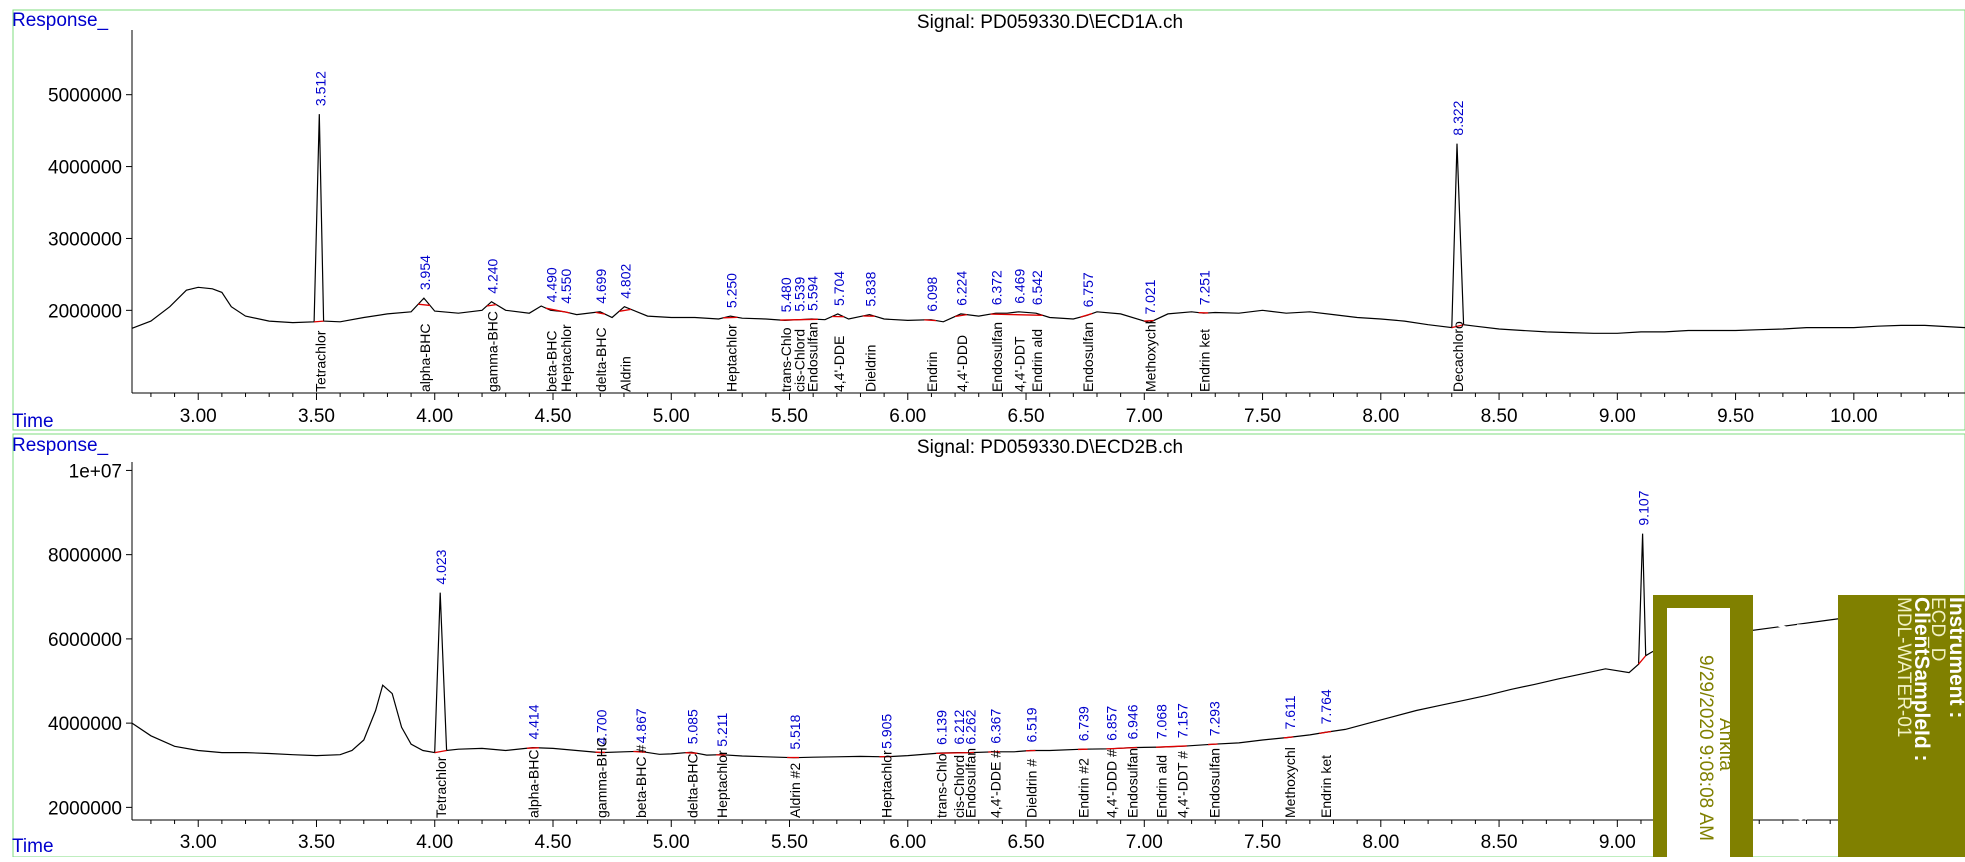 Image resolution: width=1965 pixels, height=862 pixels. I want to click on x-tick-label: 9.50, so click(1735, 416).